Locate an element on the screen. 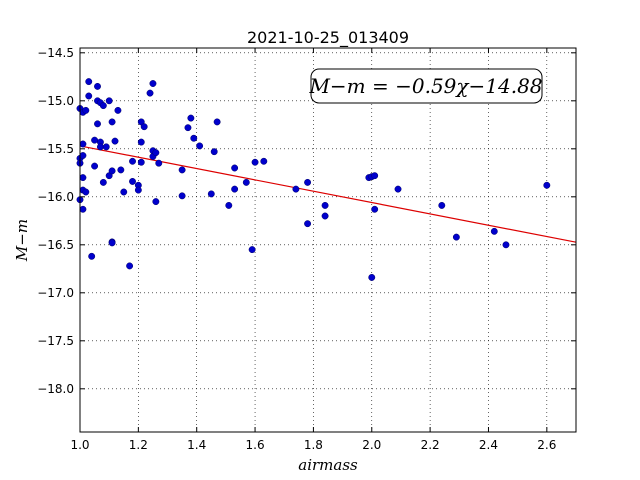  fit-legend-box: M−m = −0.59χ−14.88 is located at coordinates (425, 86).